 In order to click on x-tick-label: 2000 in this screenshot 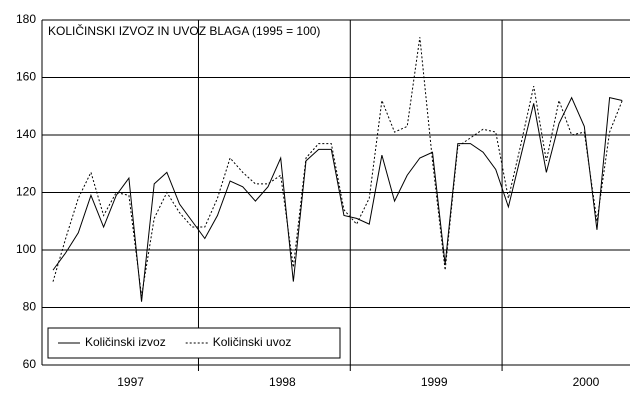, I will do `click(586, 382)`.